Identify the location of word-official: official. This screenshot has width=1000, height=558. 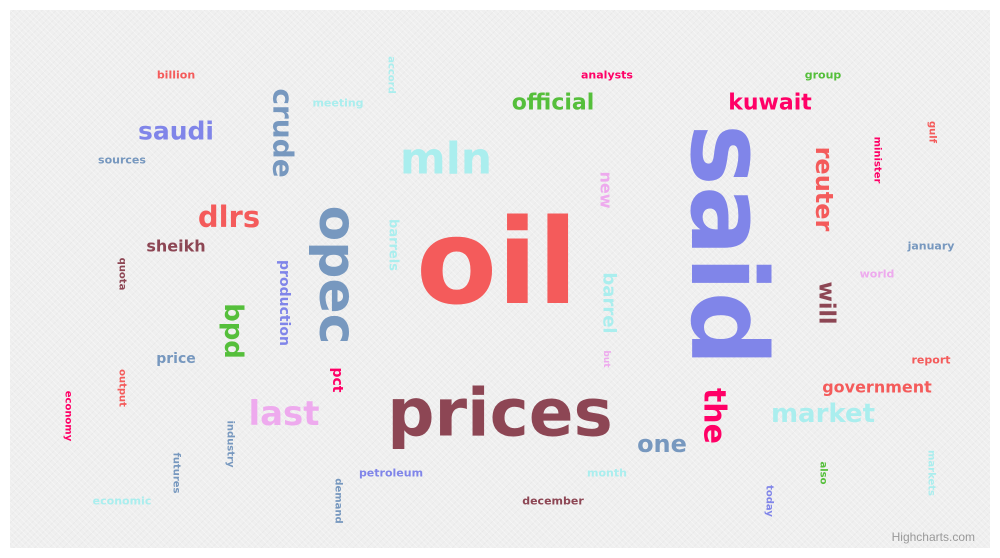
(553, 103).